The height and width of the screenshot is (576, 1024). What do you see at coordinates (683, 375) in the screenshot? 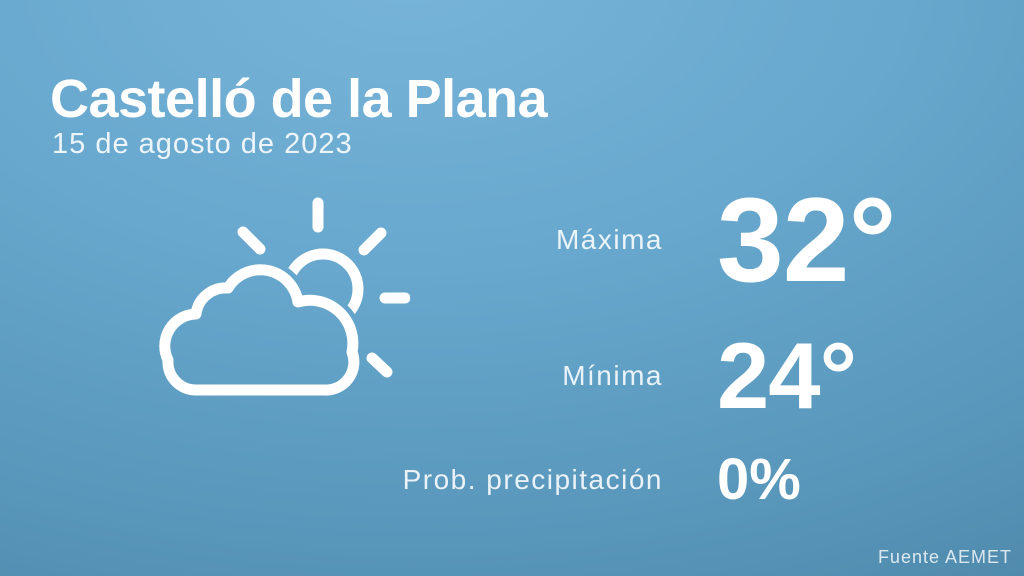
I see `stat-row-min: Mínima 24°` at bounding box center [683, 375].